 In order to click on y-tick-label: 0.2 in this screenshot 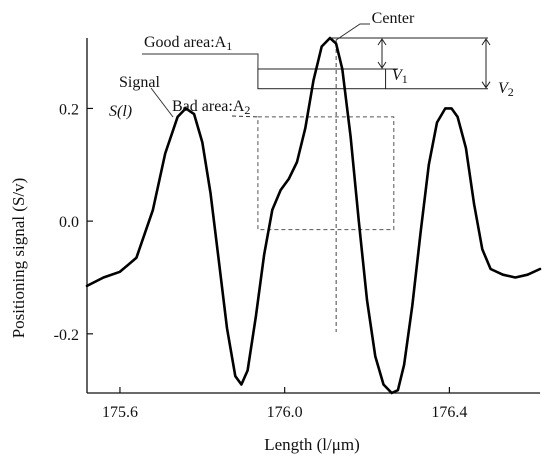, I will do `click(69, 109)`.